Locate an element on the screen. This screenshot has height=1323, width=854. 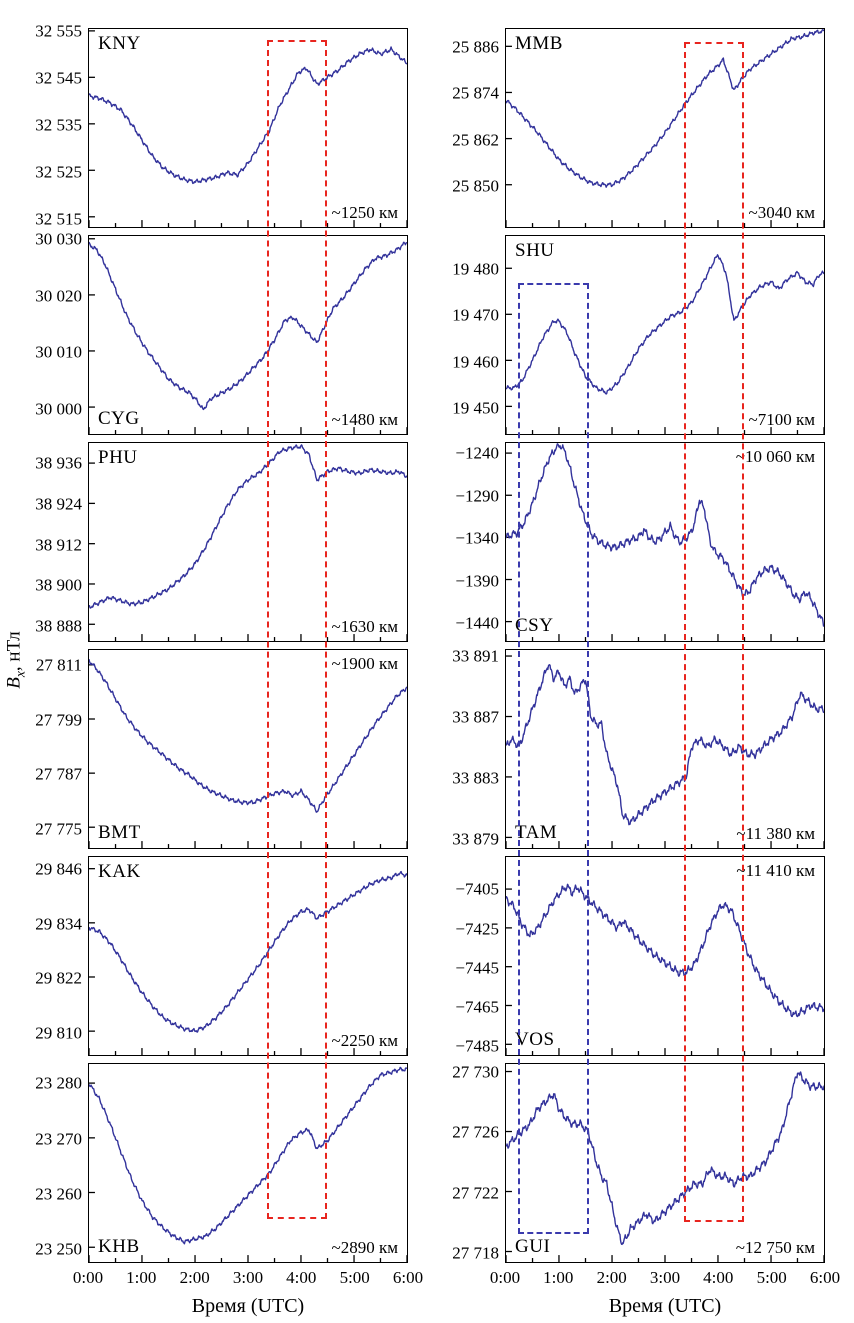
data-line-PHU is located at coordinates (248, 526).